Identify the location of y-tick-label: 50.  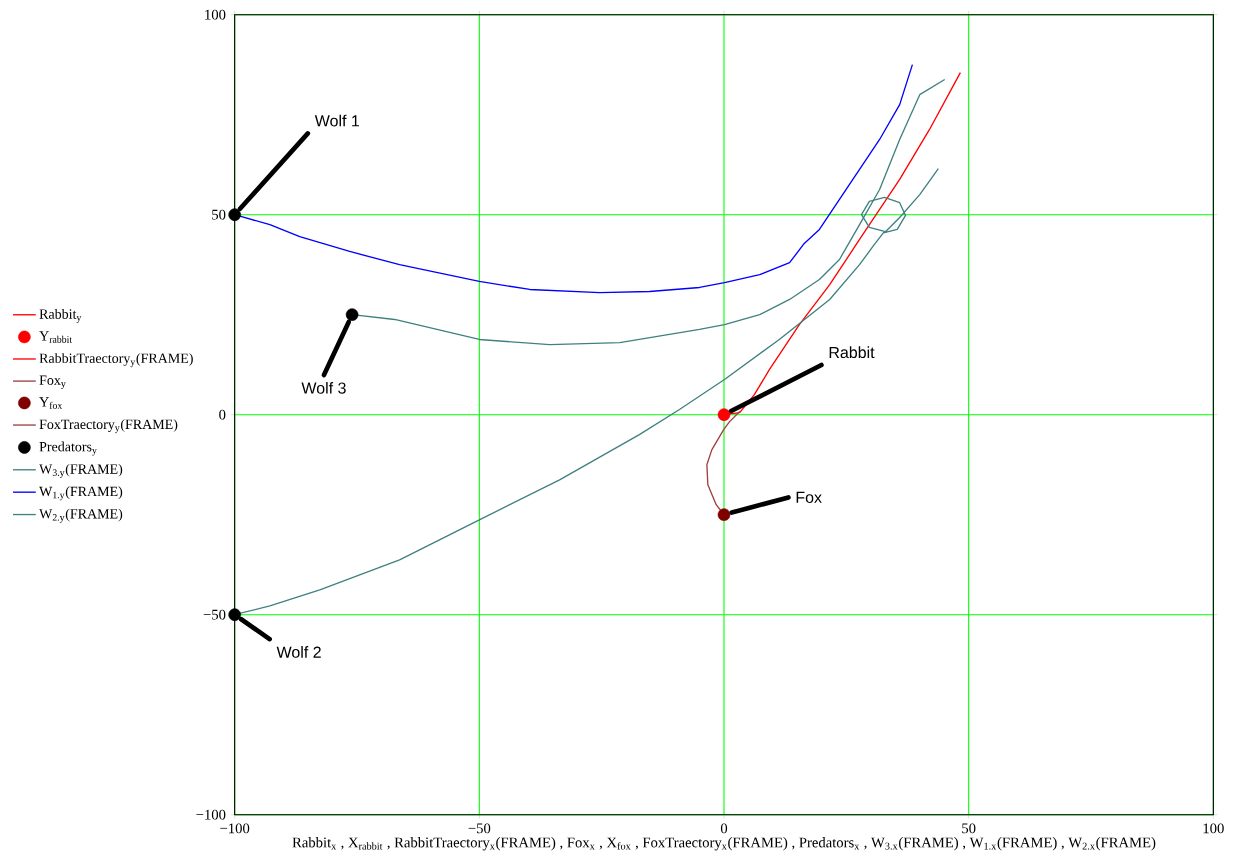
(219, 214).